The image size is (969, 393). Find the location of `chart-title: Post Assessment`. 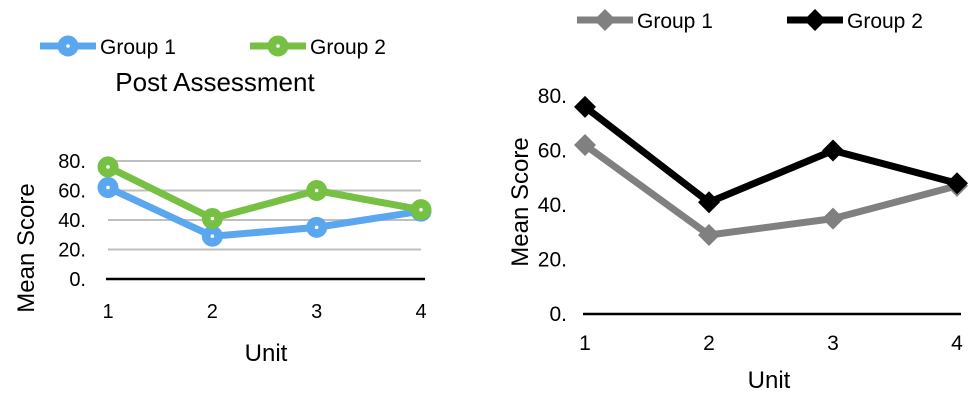

chart-title: Post Assessment is located at coordinates (215, 82).